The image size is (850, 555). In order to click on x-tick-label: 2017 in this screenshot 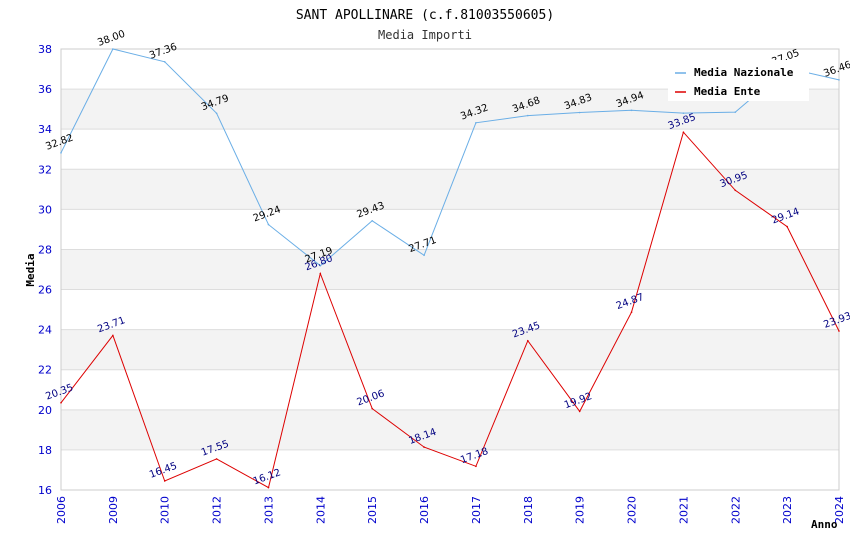, I will do `click(476, 510)`.